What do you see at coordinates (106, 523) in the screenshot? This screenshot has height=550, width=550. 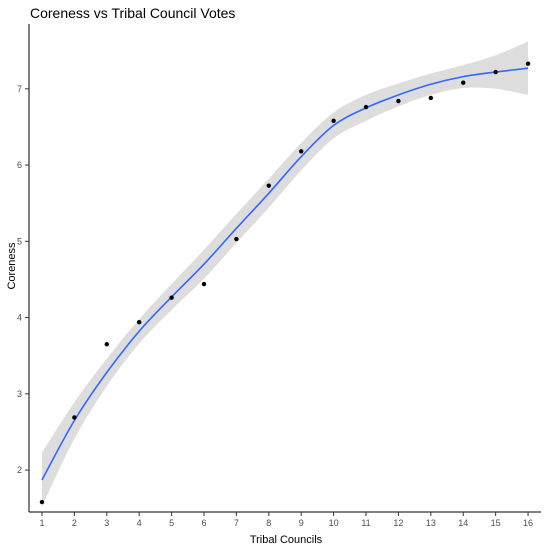 I see `x-tick-label: 3` at bounding box center [106, 523].